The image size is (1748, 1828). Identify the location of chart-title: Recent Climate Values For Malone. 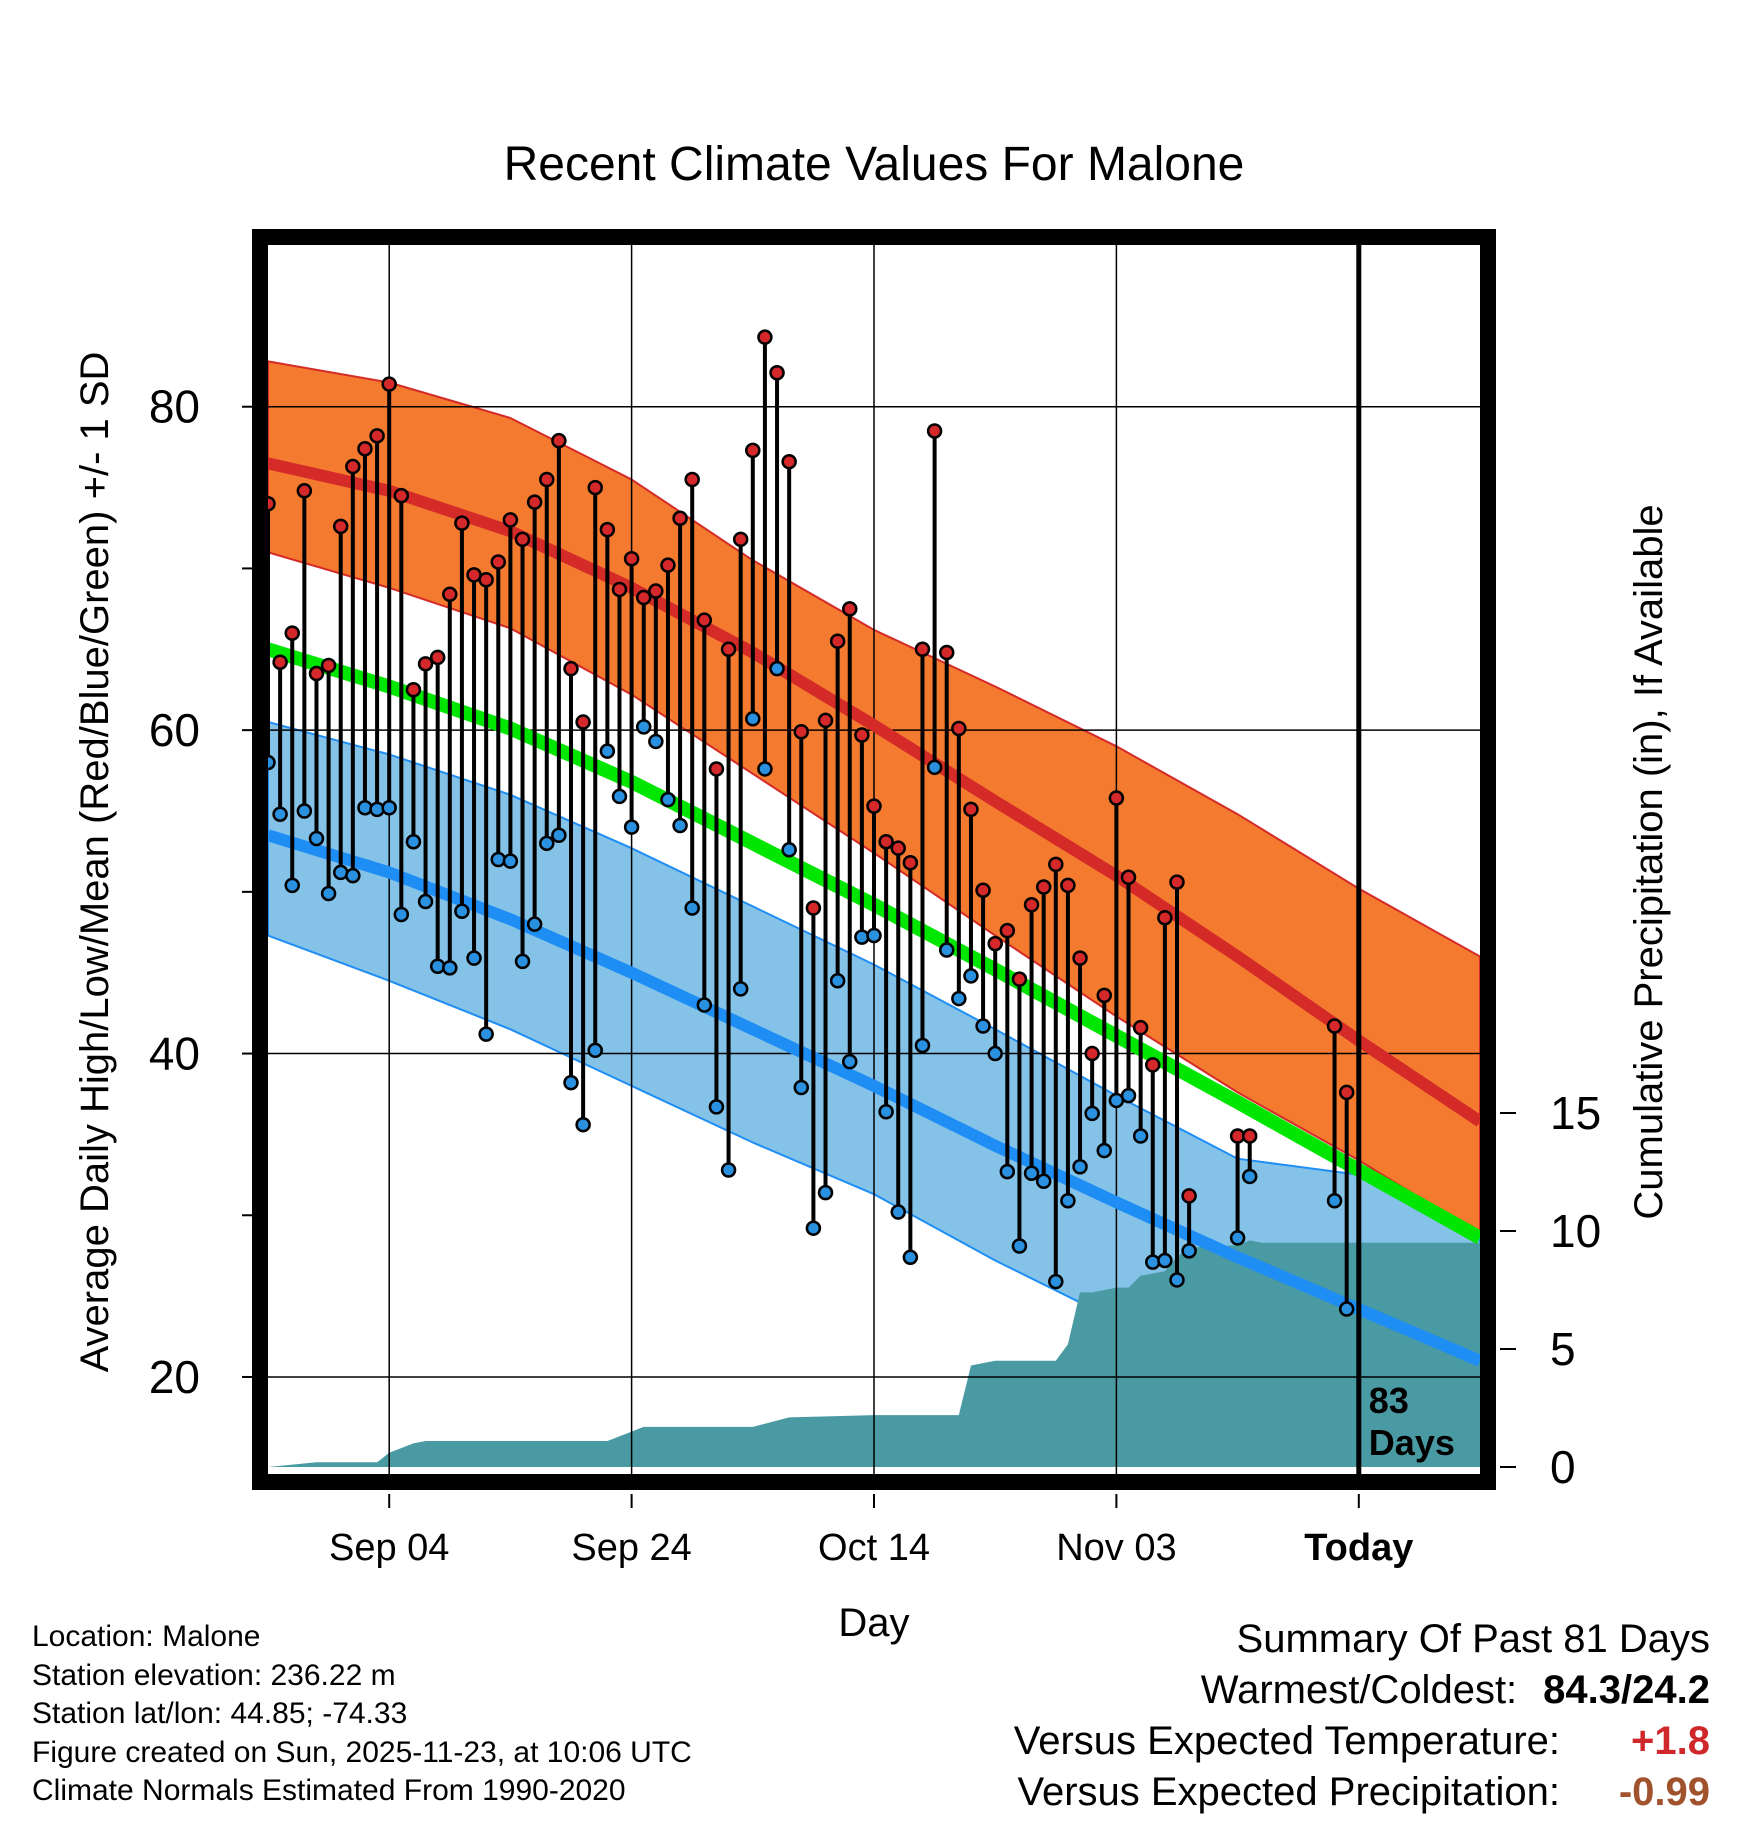
(874, 164).